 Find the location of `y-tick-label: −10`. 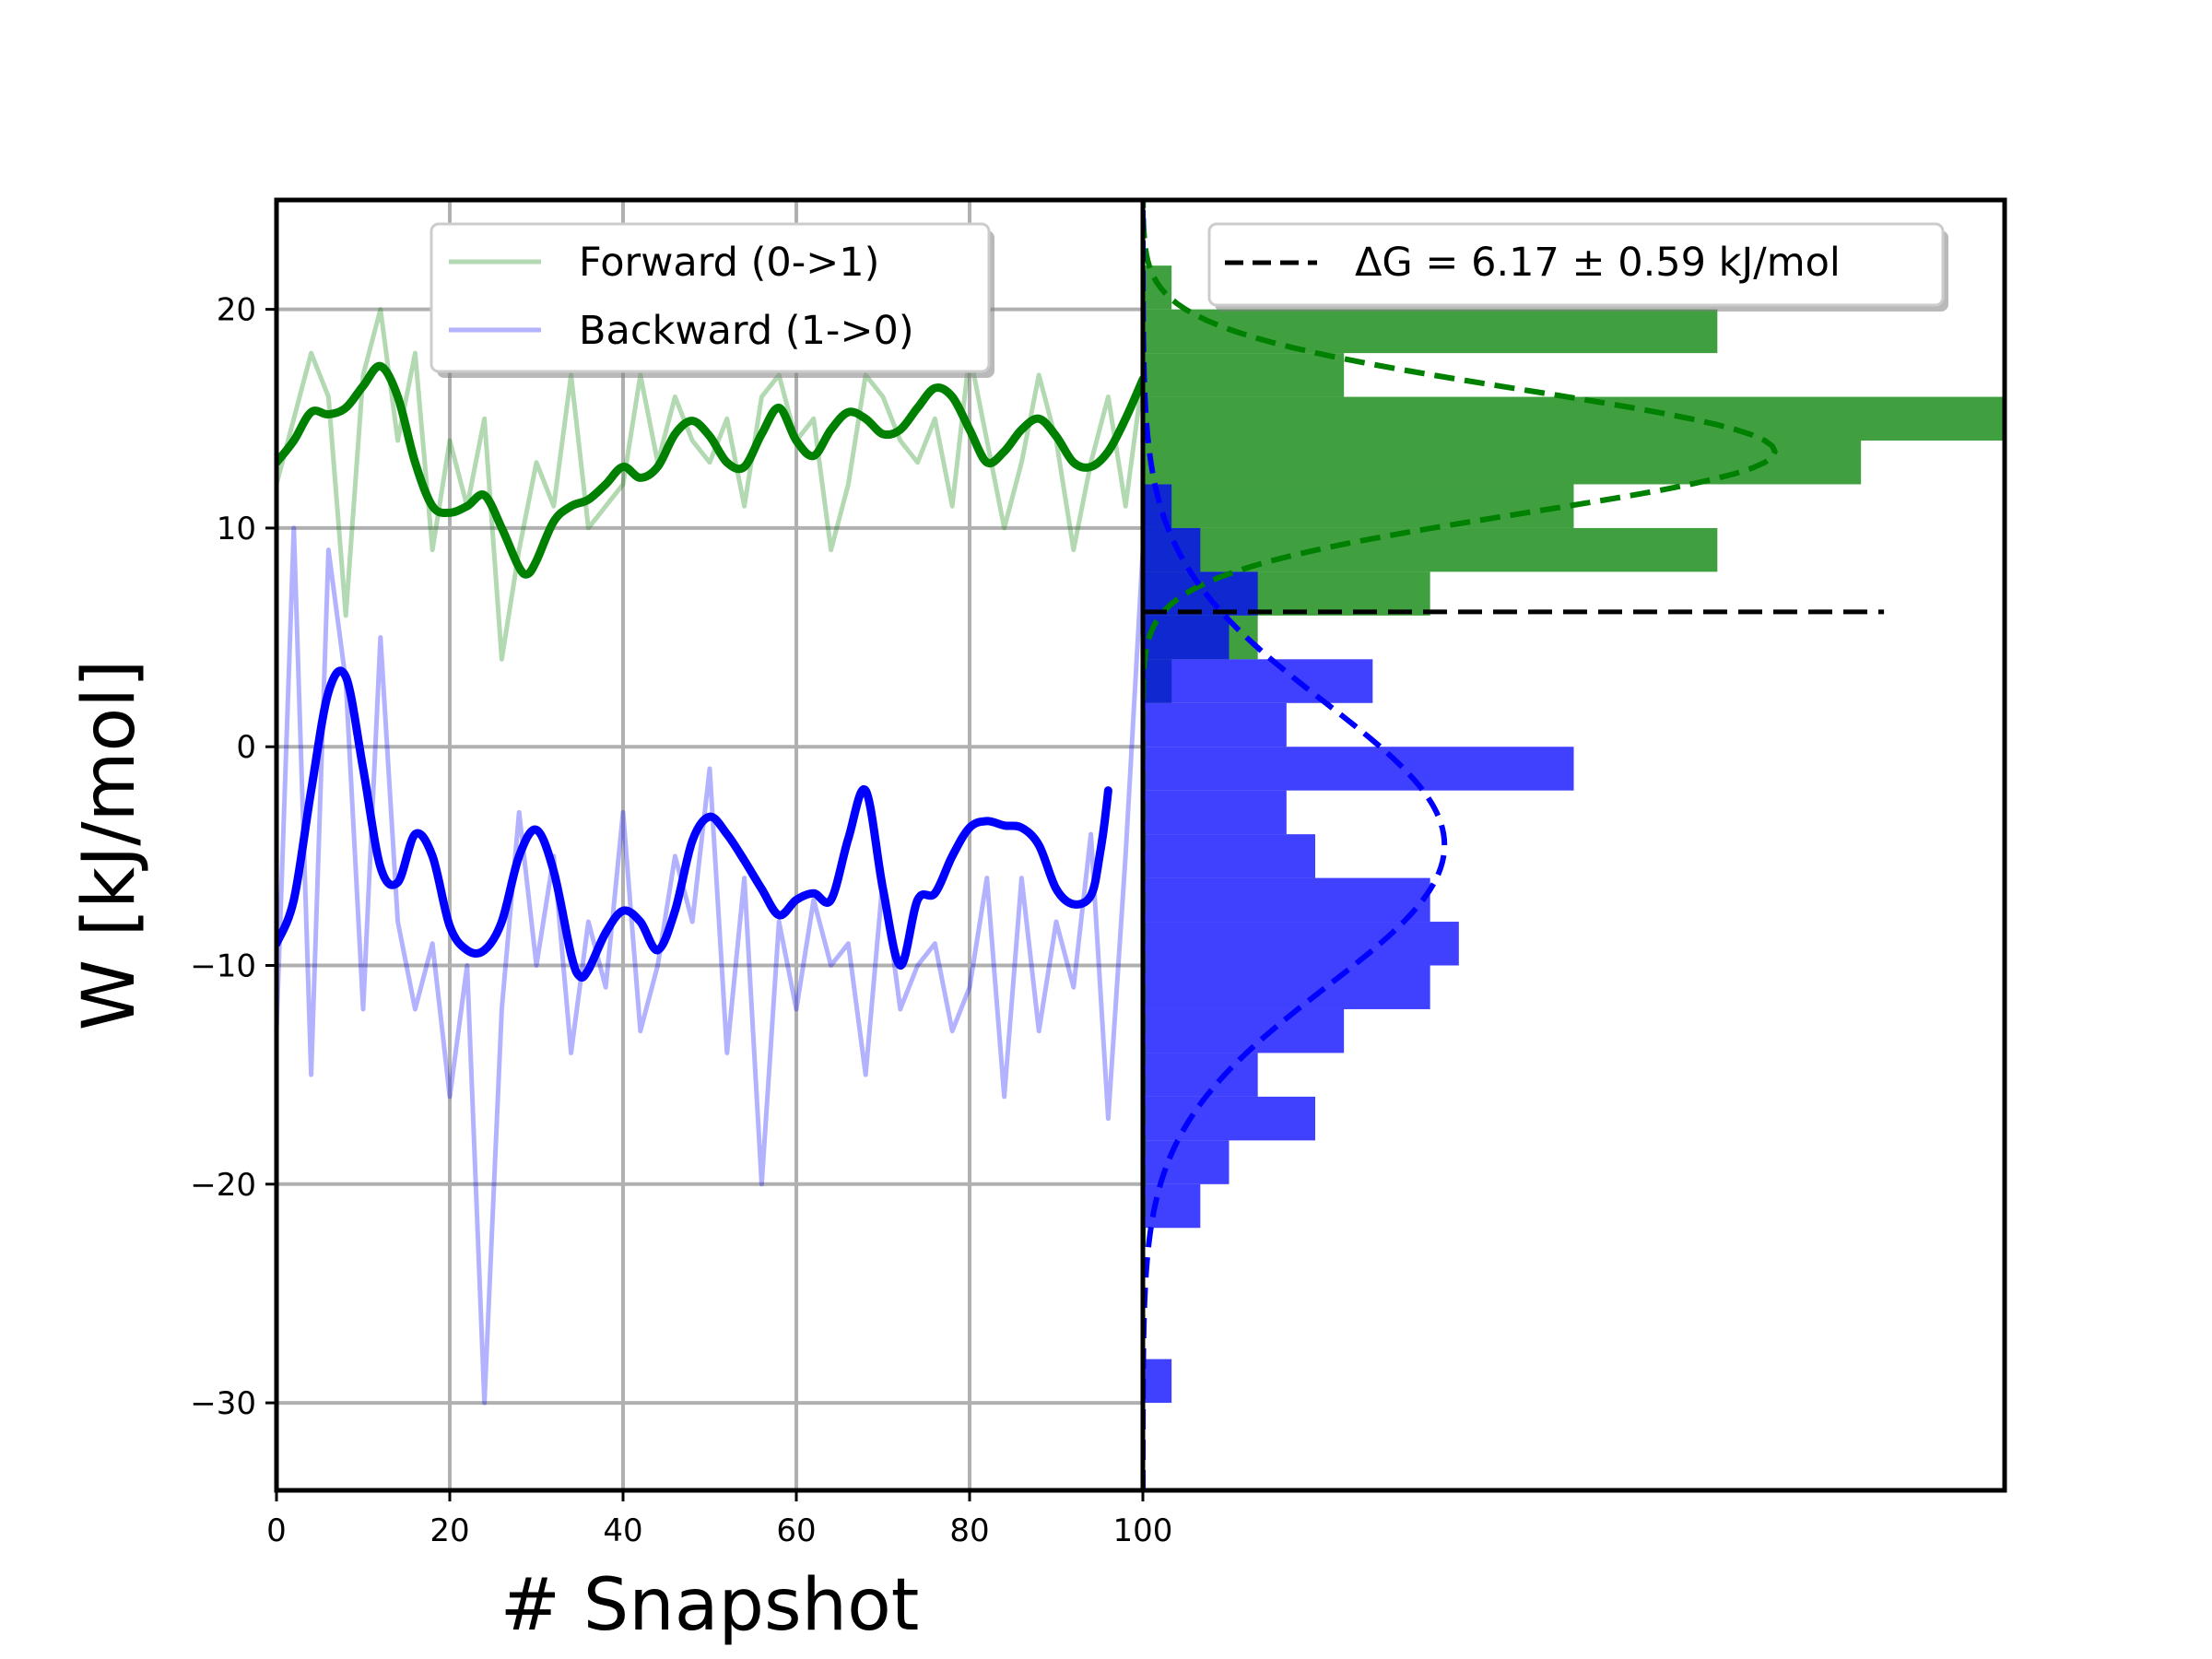

y-tick-label: −10 is located at coordinates (223, 966).